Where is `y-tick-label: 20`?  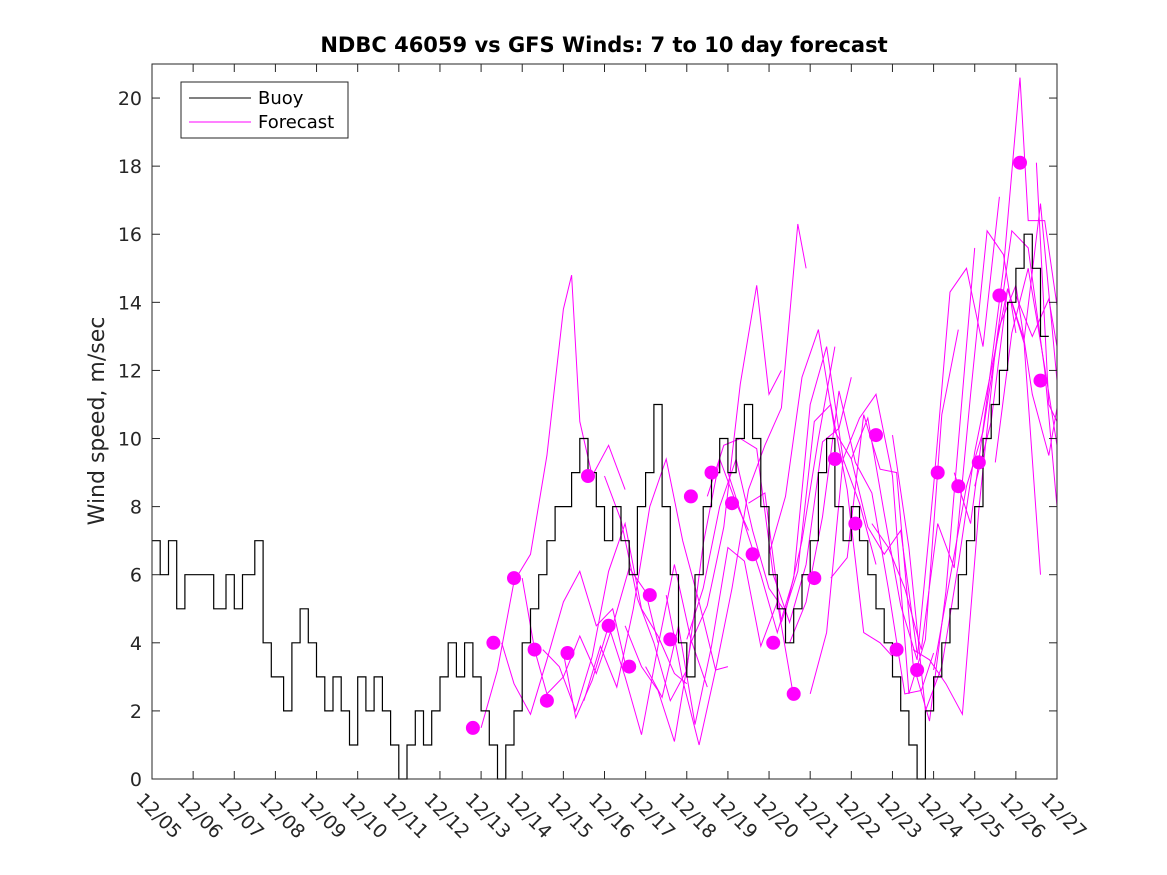
y-tick-label: 20 is located at coordinates (130, 99).